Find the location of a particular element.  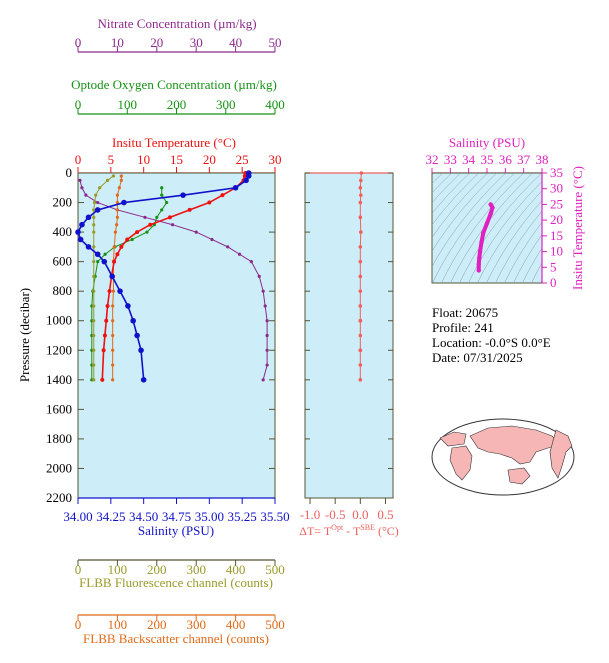

pressure-tick-label: 1600 is located at coordinates (59, 408).